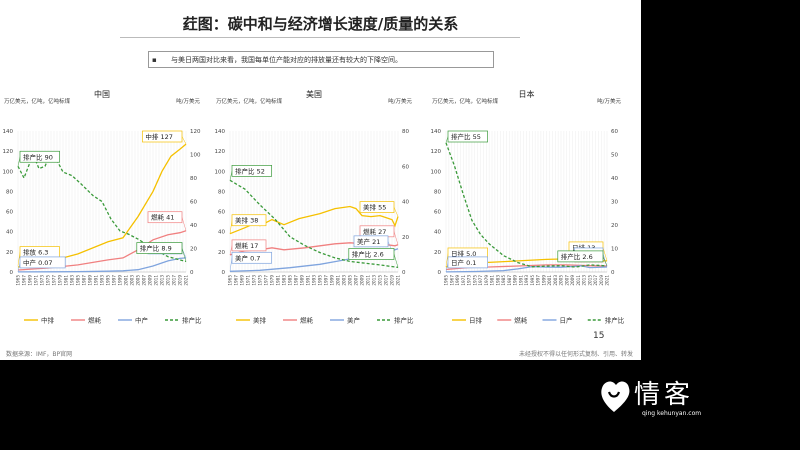  Describe the element at coordinates (9, 213) in the screenshot. I see `y-tick-left: 60` at that location.